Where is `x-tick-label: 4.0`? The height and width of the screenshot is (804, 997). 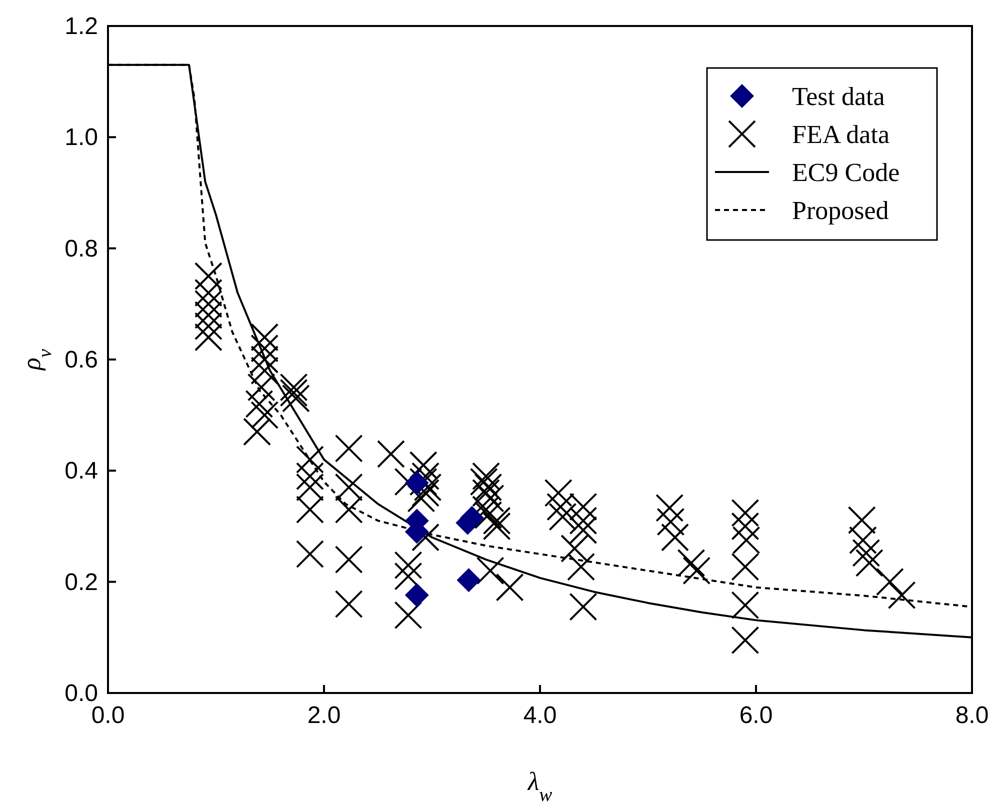
x-tick-label: 4.0 is located at coordinates (540, 715).